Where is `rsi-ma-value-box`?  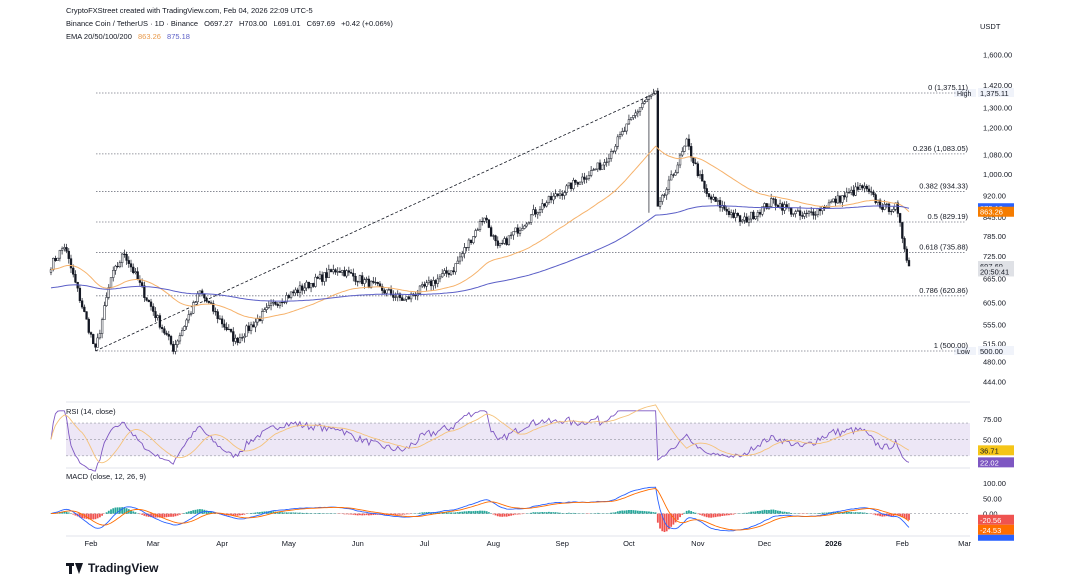
rsi-ma-value-box is located at coordinates (996, 450).